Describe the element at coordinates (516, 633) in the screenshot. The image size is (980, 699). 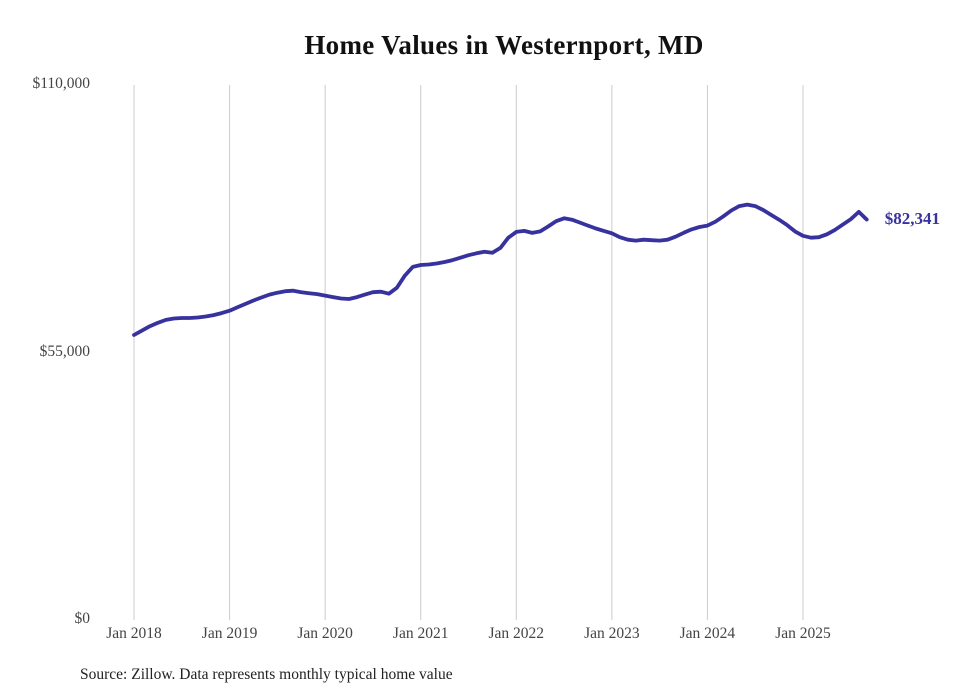
I see `x-tick-label: Jan 2022` at that location.